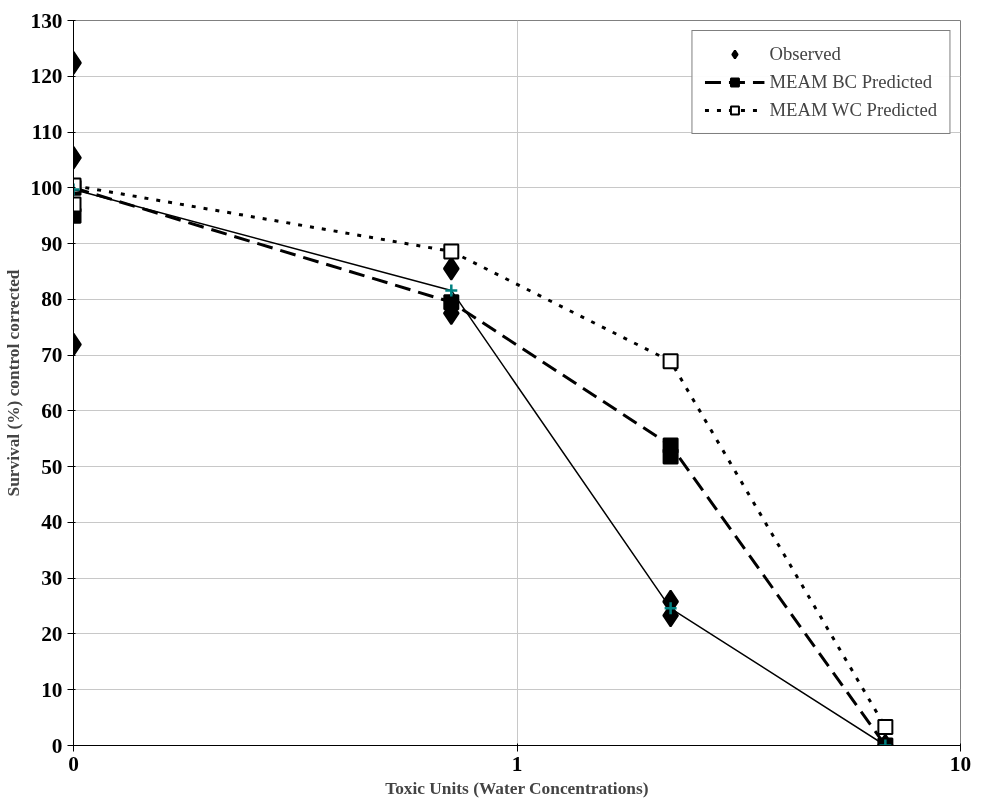 Image resolution: width=1005 pixels, height=811 pixels. Describe the element at coordinates (517, 788) in the screenshot. I see `x-axis-title: Toxic Units (Water Concentrations)` at that location.